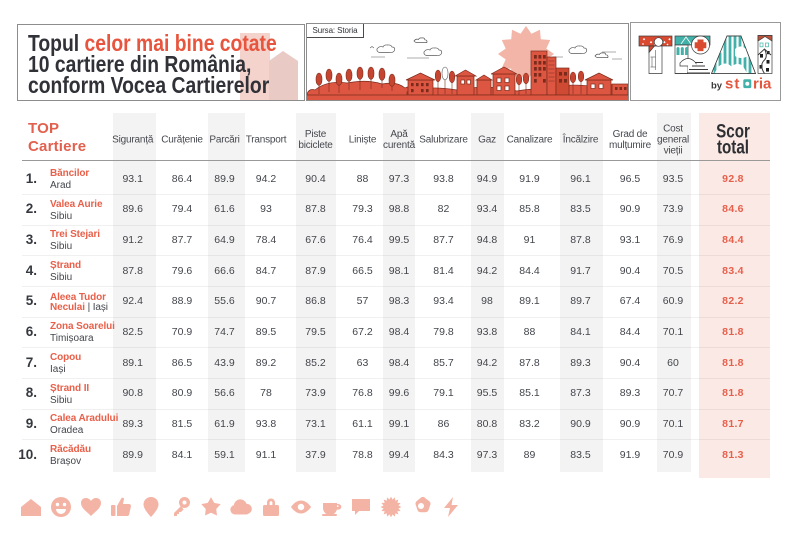  Describe the element at coordinates (762, 84) in the screenshot. I see `svg-text: ria` at that location.